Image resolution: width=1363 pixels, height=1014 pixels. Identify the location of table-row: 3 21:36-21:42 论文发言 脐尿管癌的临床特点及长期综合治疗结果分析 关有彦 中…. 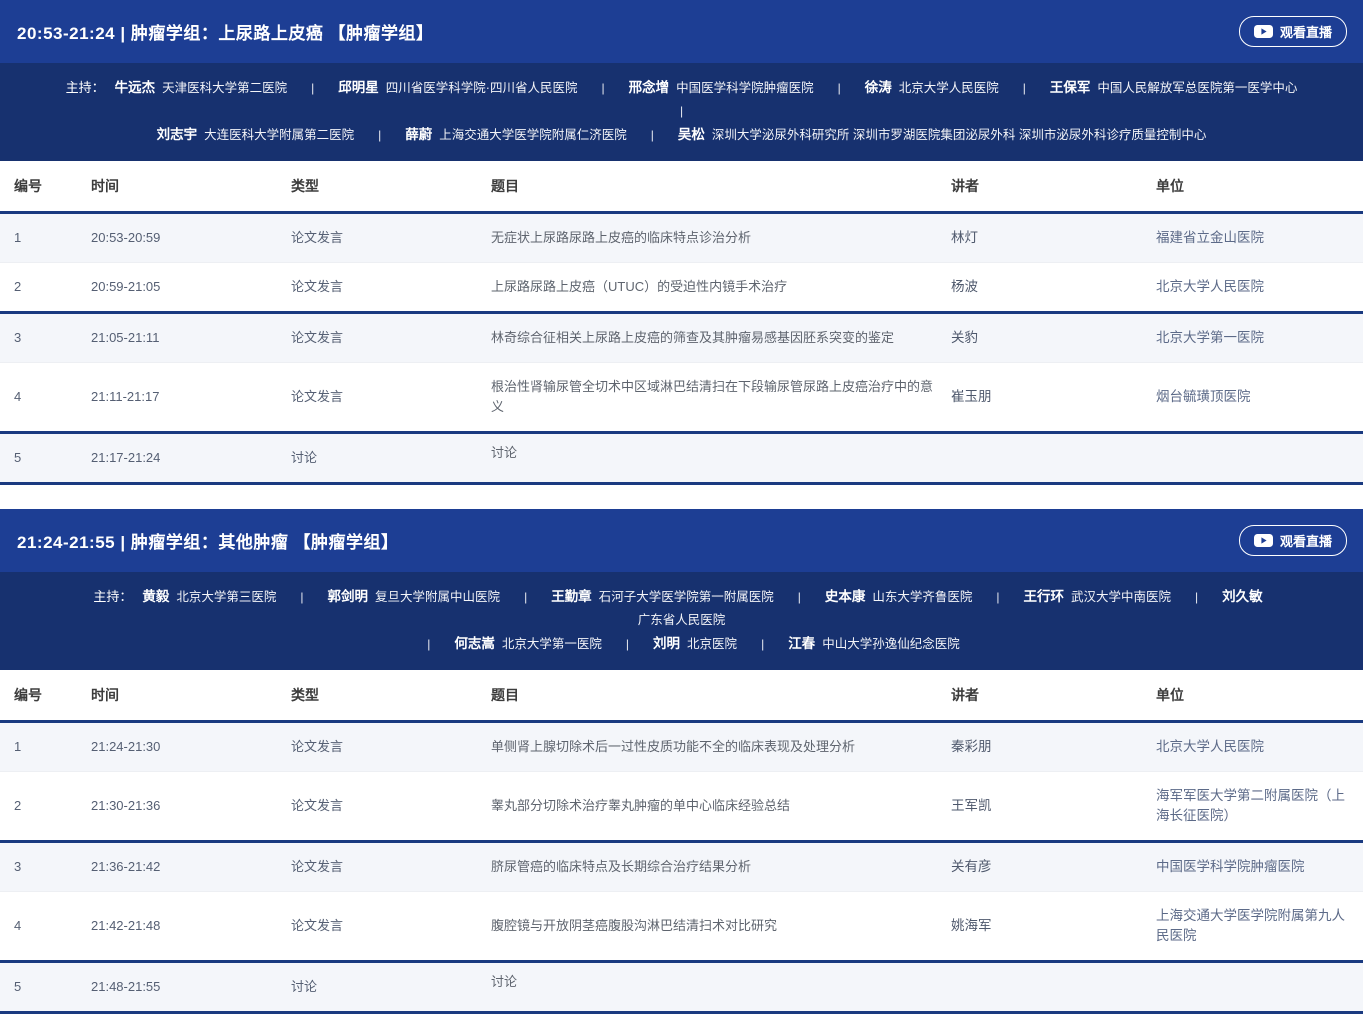
(681, 866).